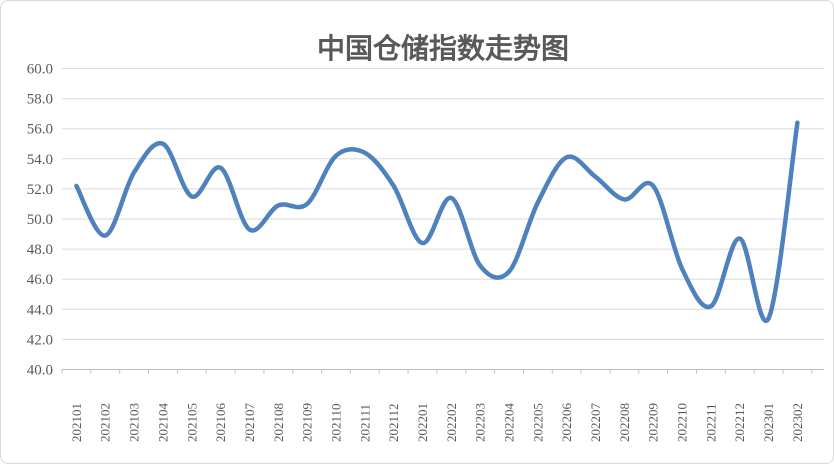  Describe the element at coordinates (40, 190) in the screenshot. I see `y-tick-label: 52.0` at that location.